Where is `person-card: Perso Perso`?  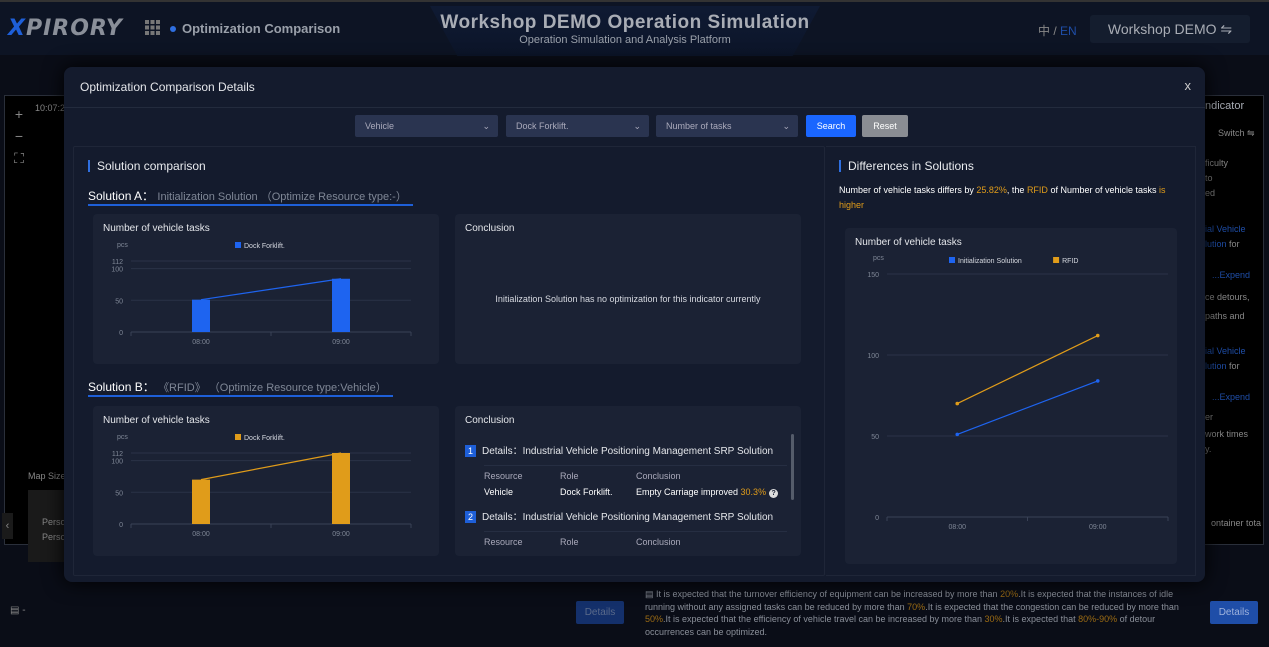
person-card: Perso Perso is located at coordinates (48, 526).